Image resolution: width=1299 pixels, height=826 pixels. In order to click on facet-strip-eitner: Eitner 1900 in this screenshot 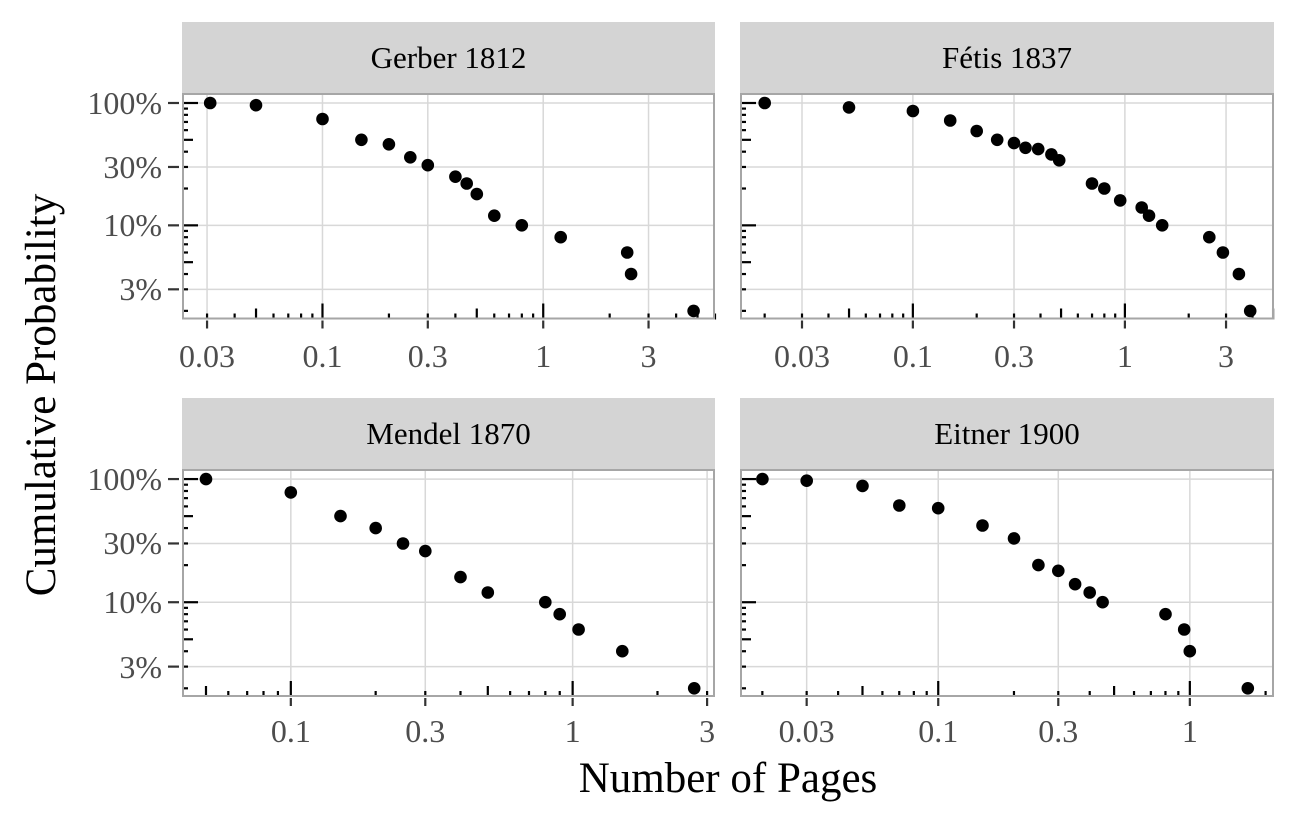, I will do `click(1007, 433)`.